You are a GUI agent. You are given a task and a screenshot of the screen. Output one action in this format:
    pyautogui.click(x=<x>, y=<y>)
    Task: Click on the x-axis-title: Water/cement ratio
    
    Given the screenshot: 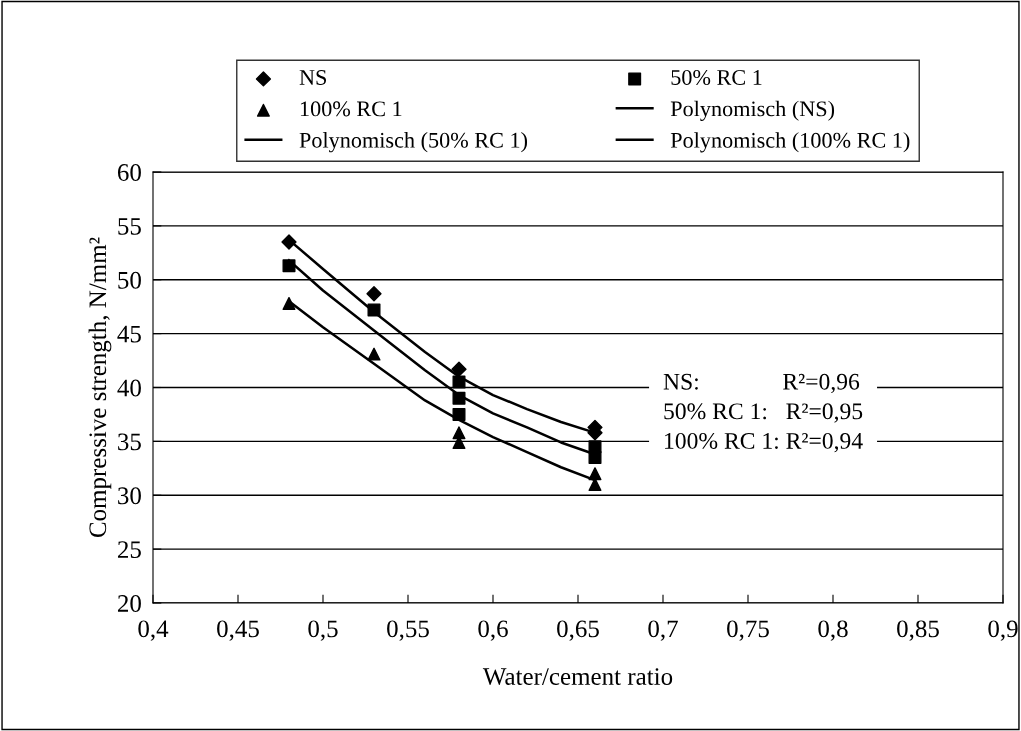 What is the action you would take?
    pyautogui.click(x=577, y=677)
    